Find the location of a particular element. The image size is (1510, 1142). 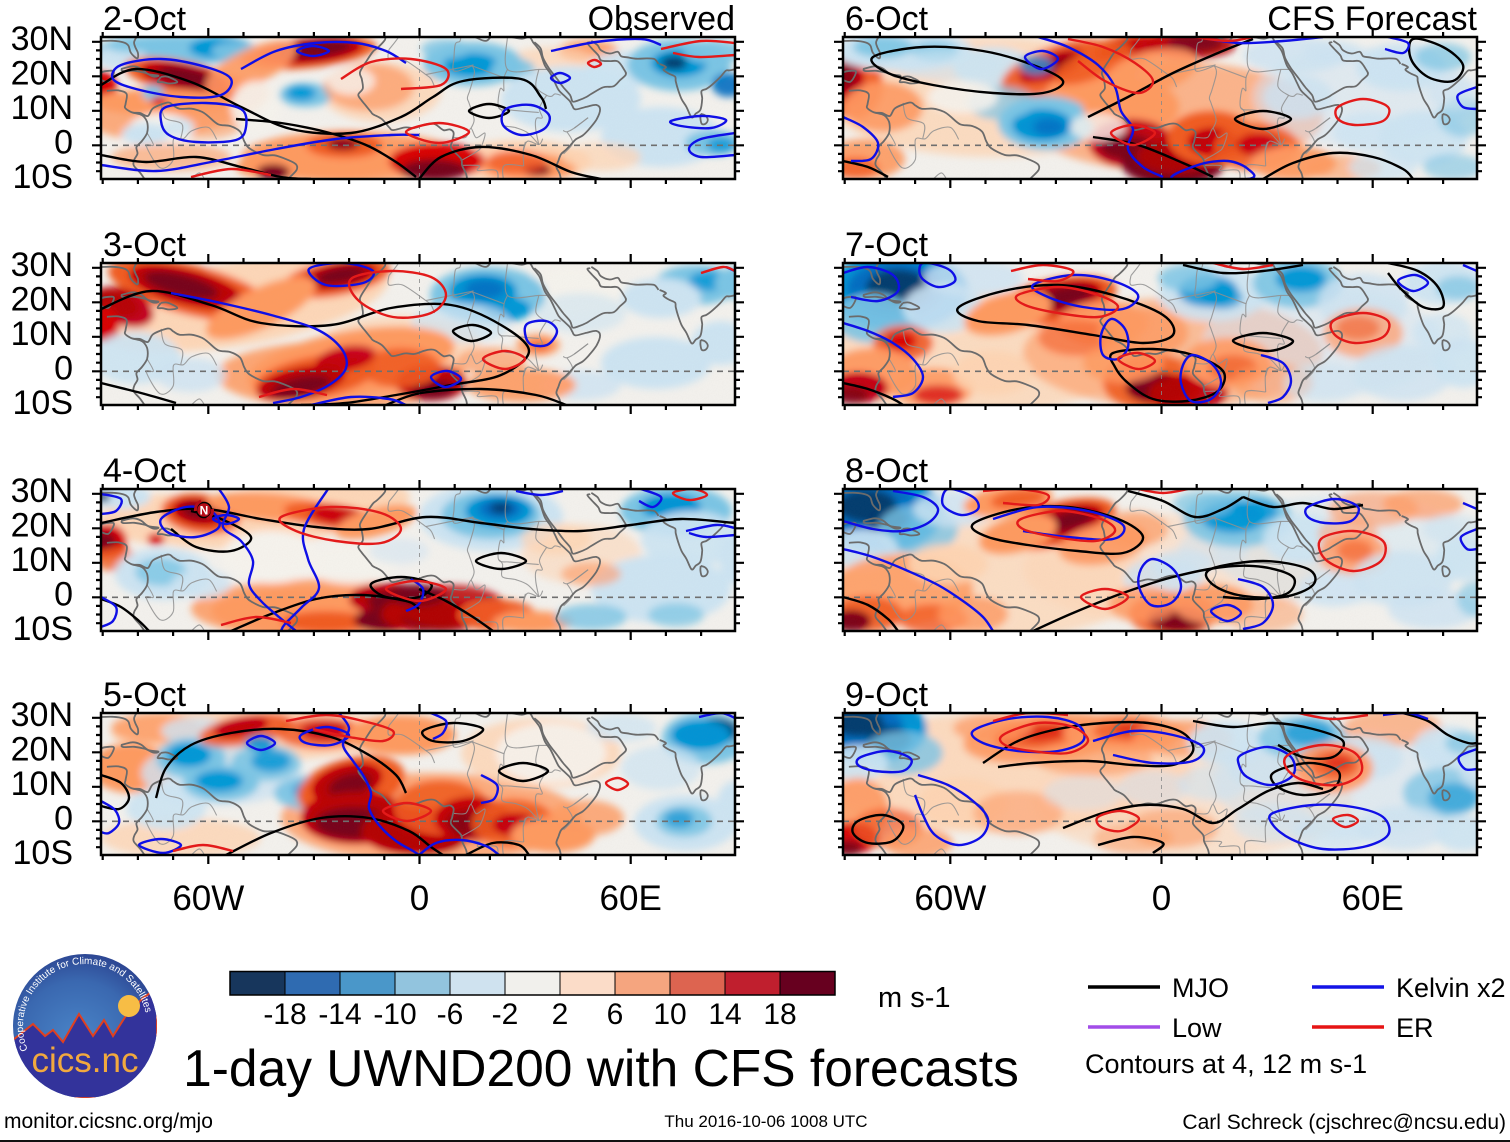

svg-text: -6 is located at coordinates (450, 1014).